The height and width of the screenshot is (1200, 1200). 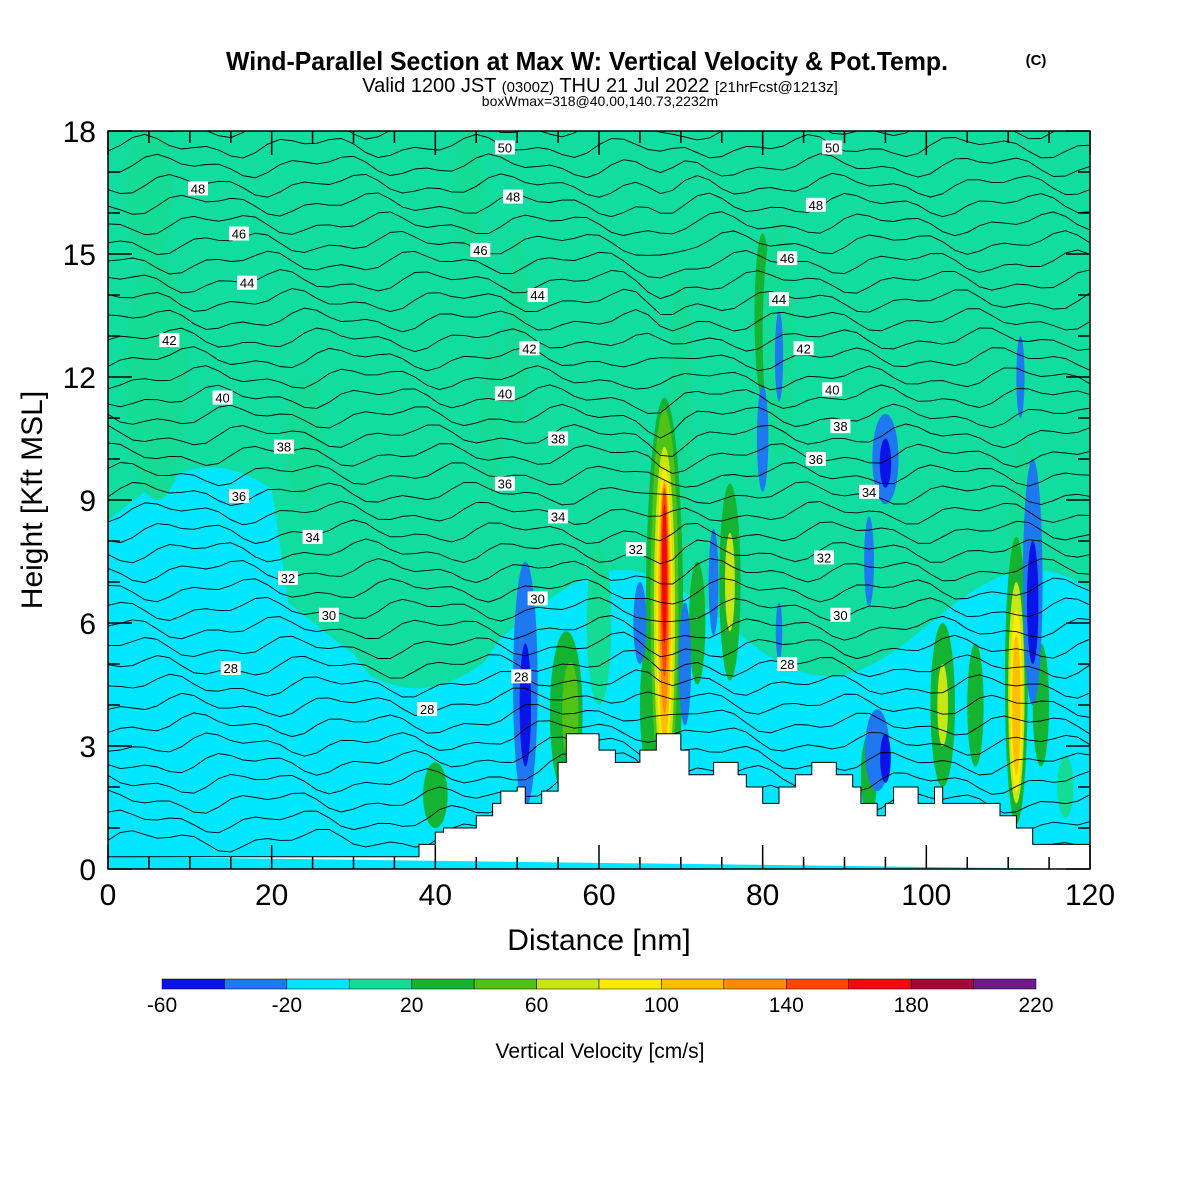 I want to click on theta-label-text: 44, so click(x=247, y=283).